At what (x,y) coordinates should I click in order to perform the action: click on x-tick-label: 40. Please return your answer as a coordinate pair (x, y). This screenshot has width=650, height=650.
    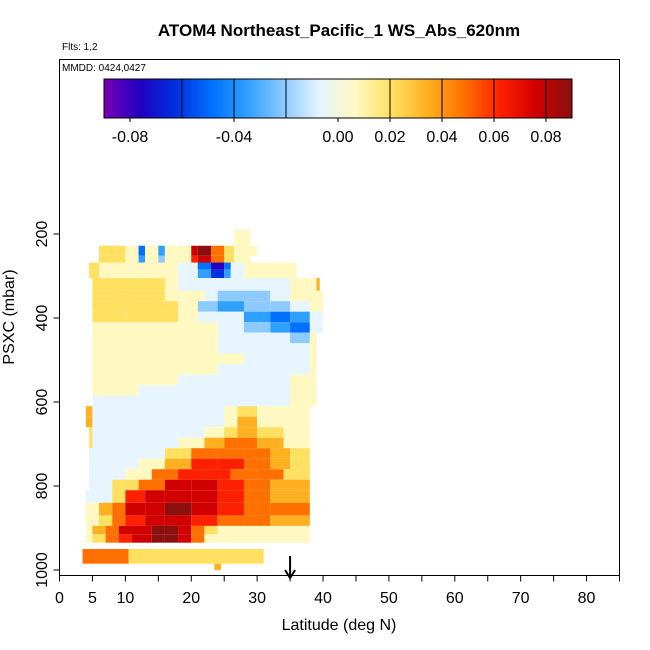
    Looking at the image, I should click on (323, 598).